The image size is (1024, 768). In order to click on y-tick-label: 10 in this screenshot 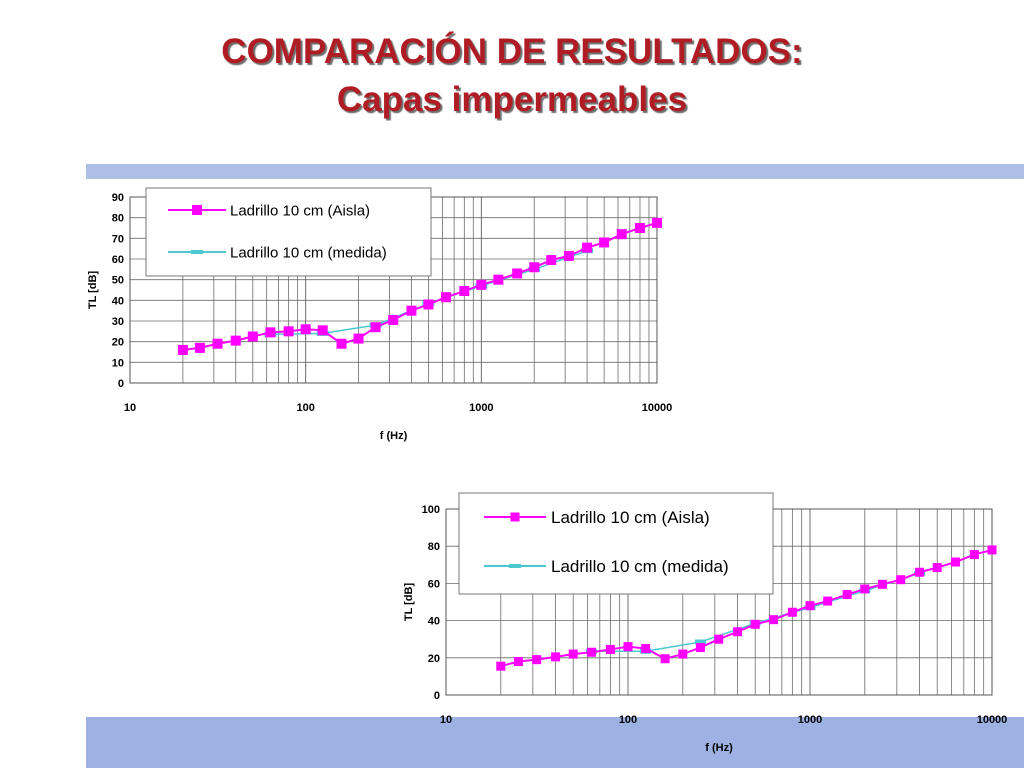, I will do `click(118, 363)`.